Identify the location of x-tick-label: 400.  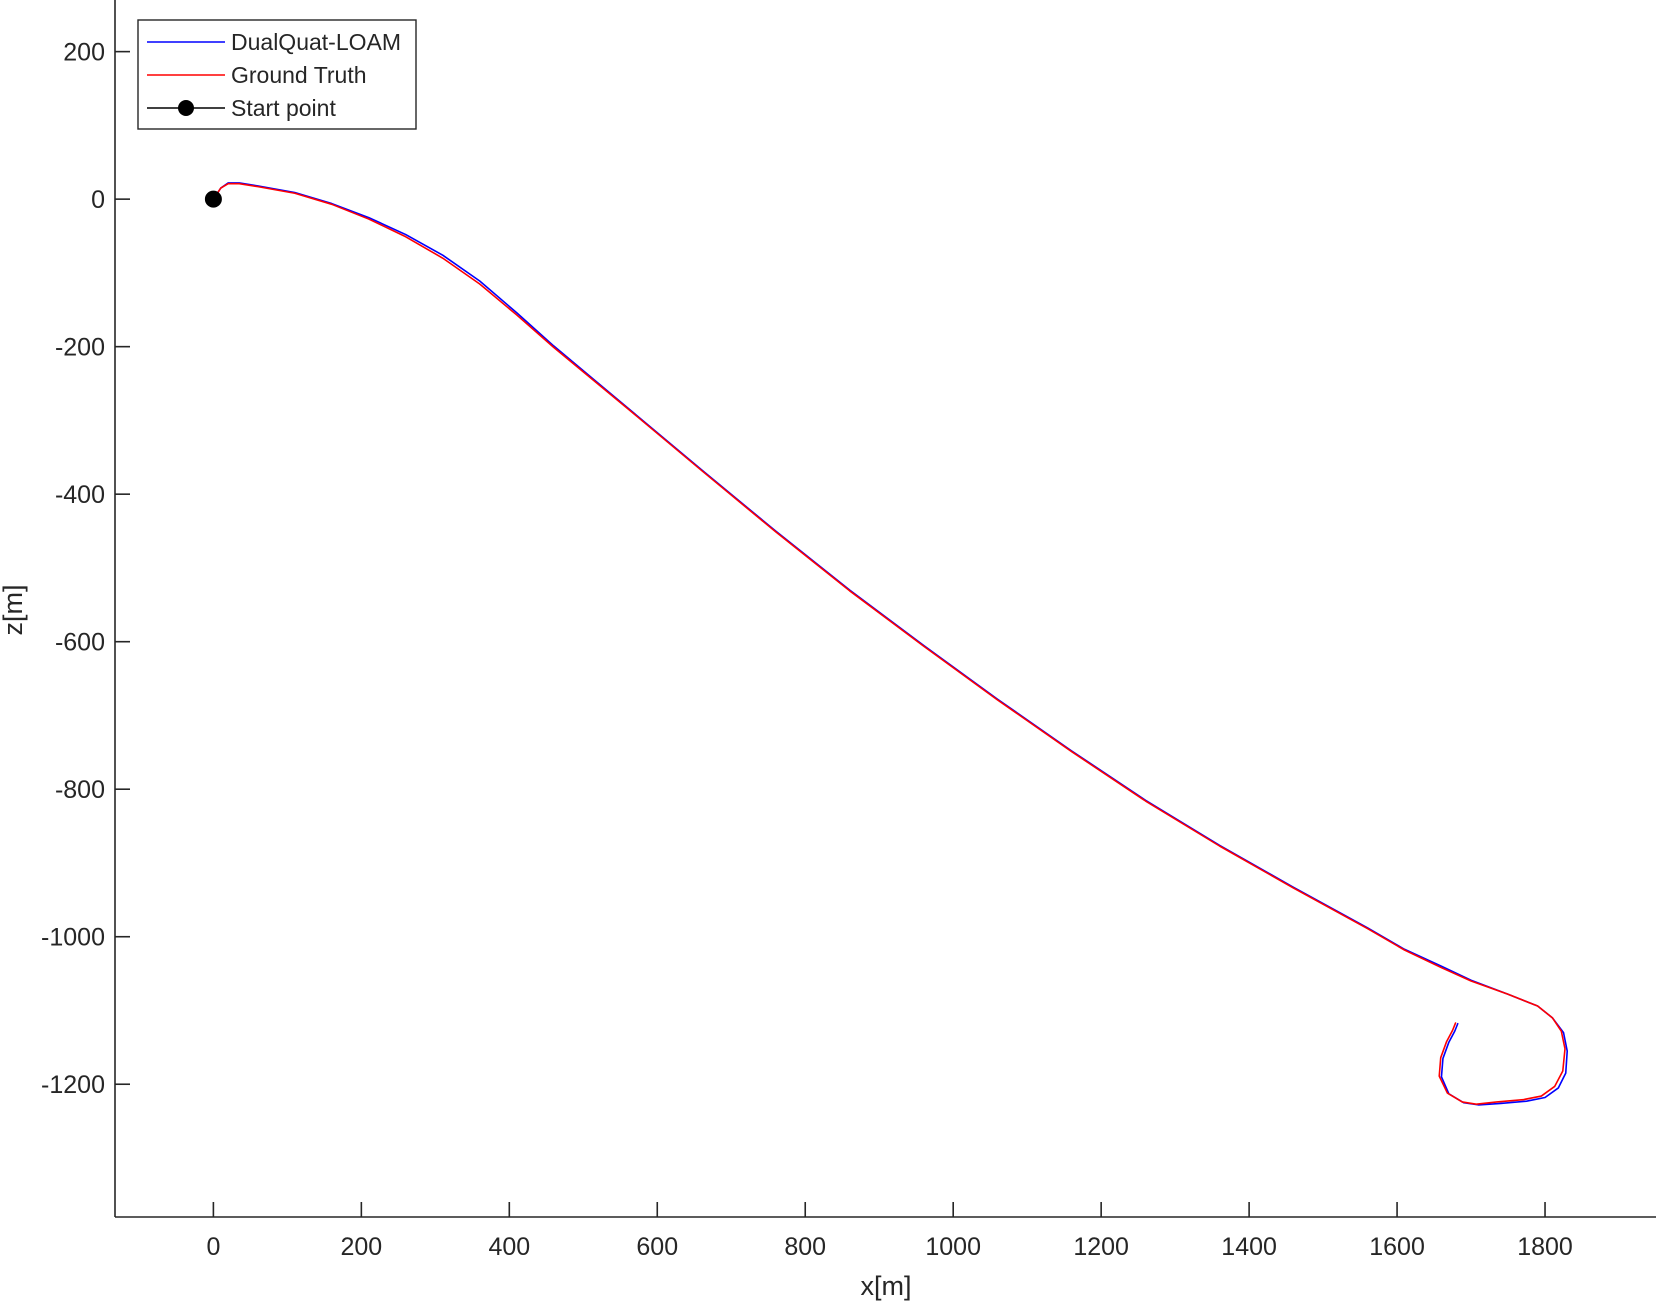
(509, 1247).